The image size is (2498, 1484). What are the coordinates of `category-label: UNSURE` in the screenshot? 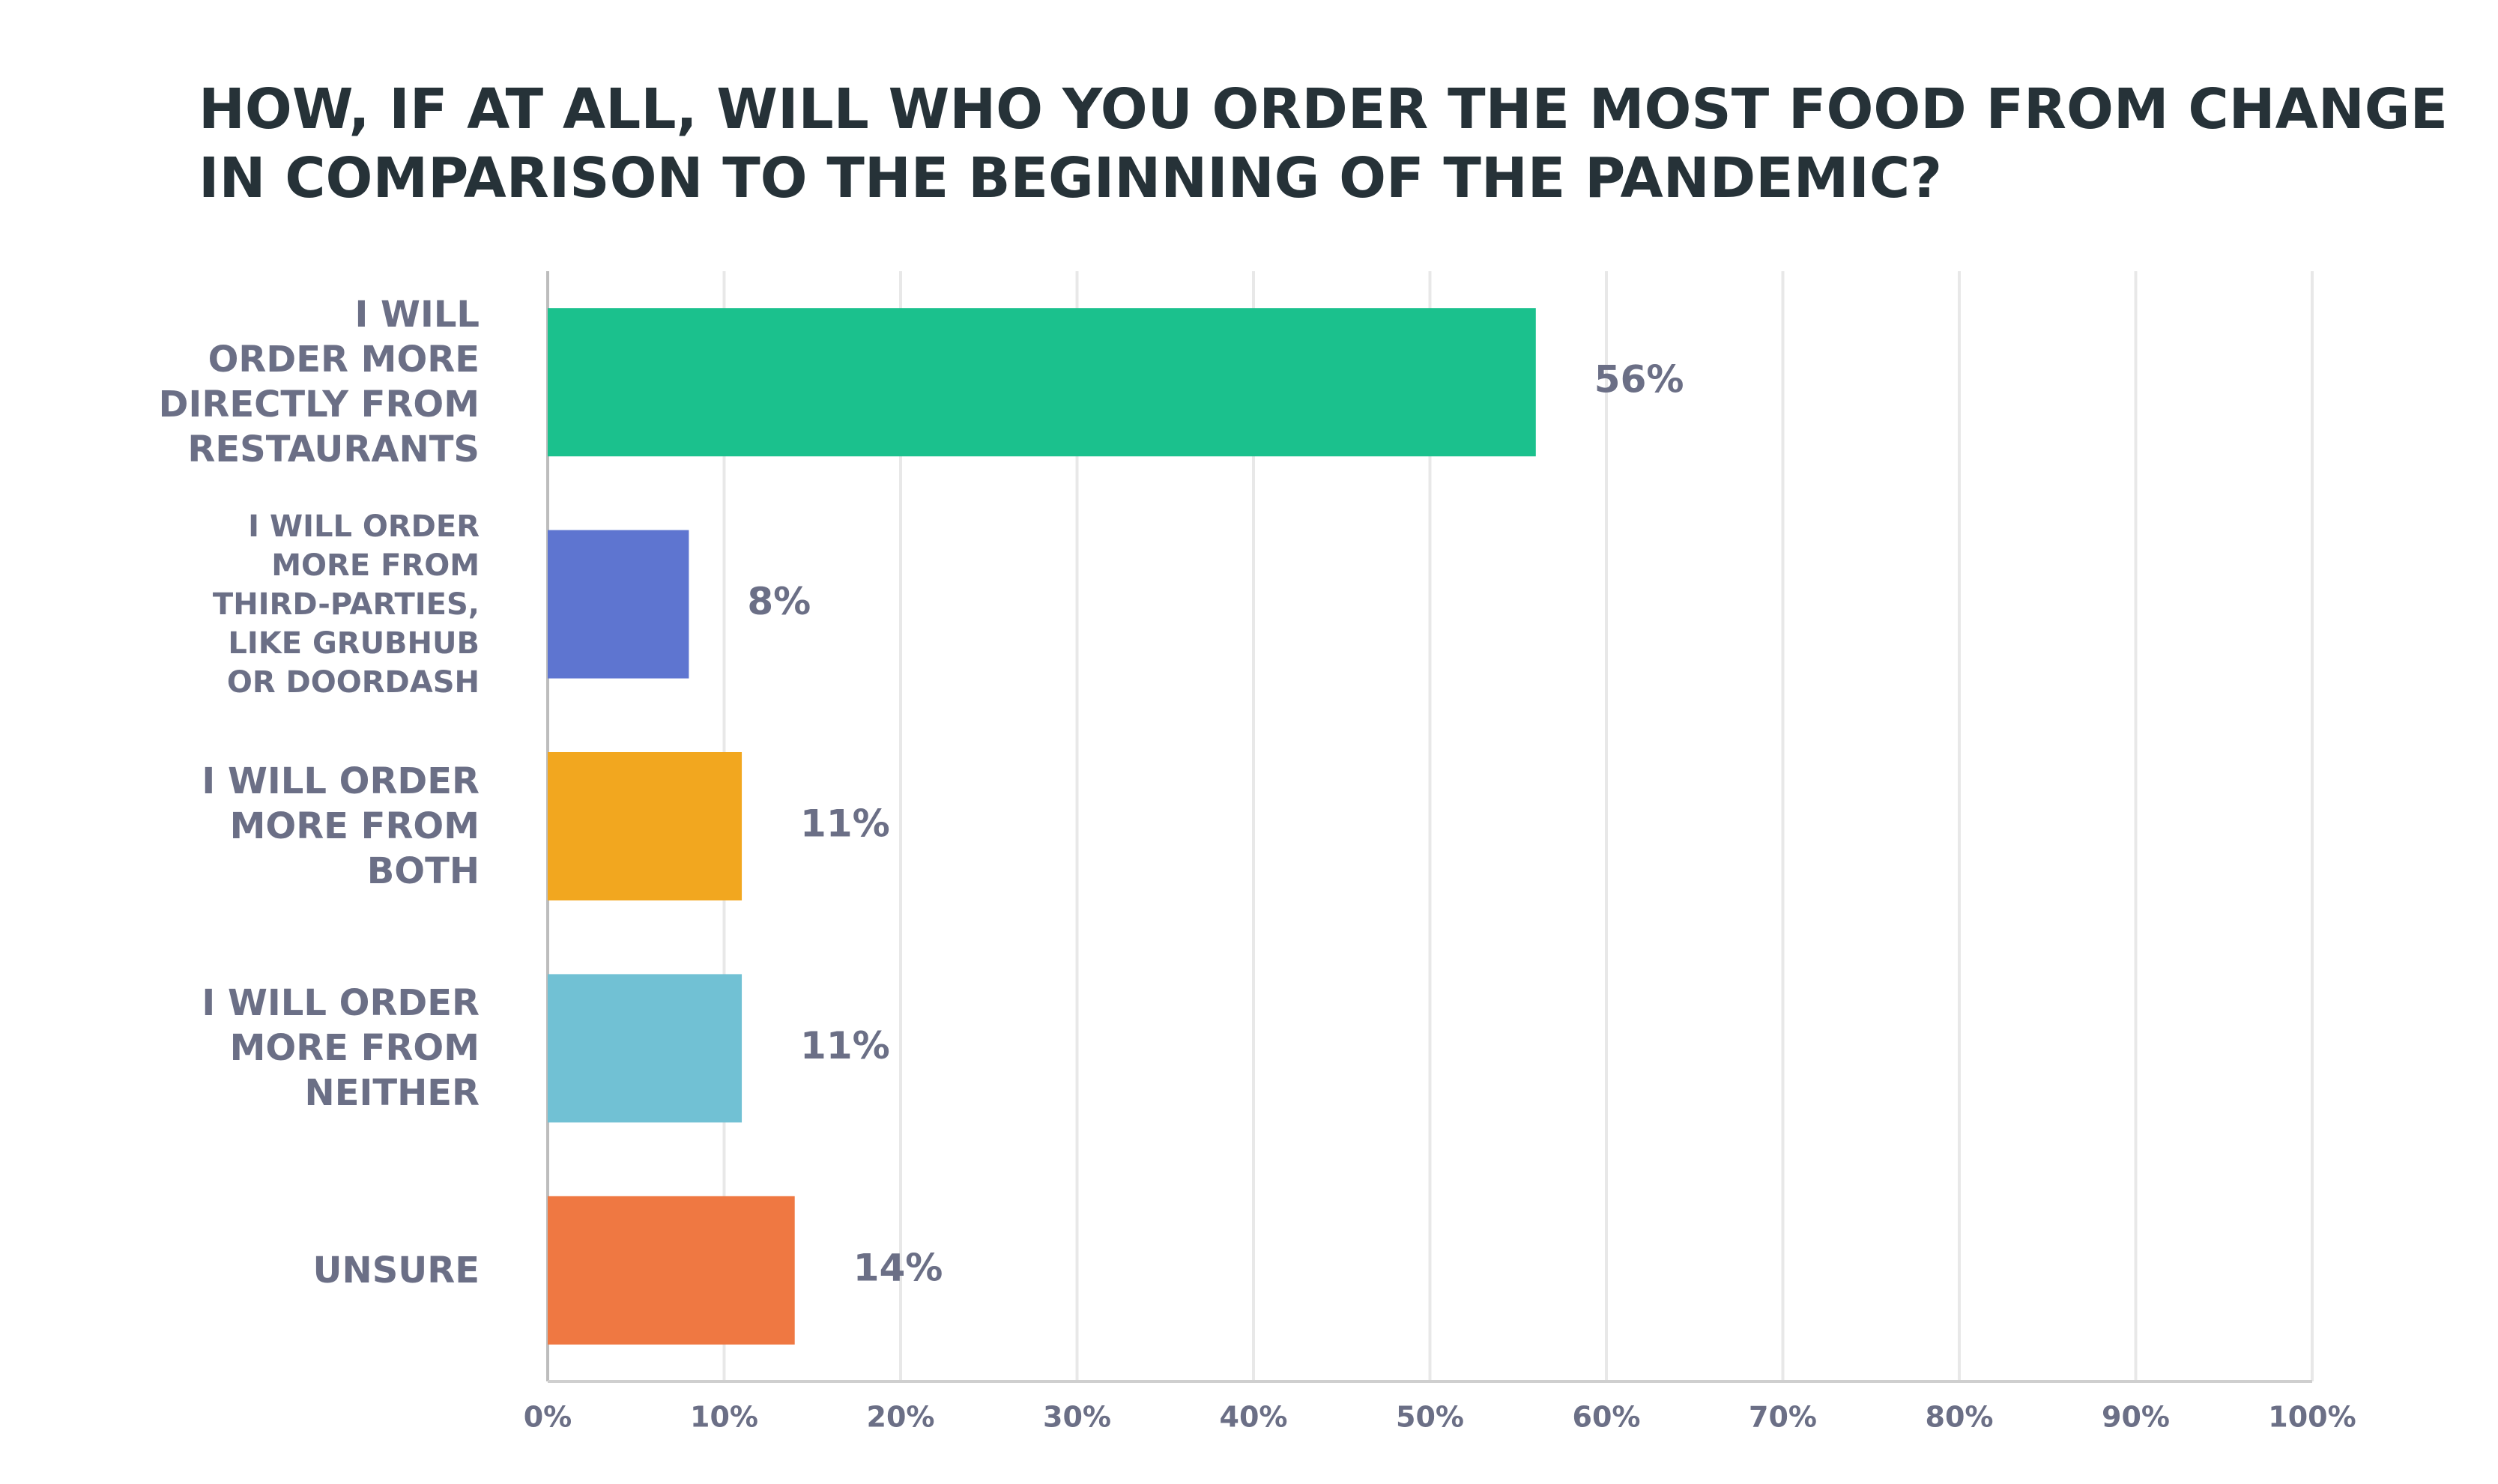 It's located at (396, 1270).